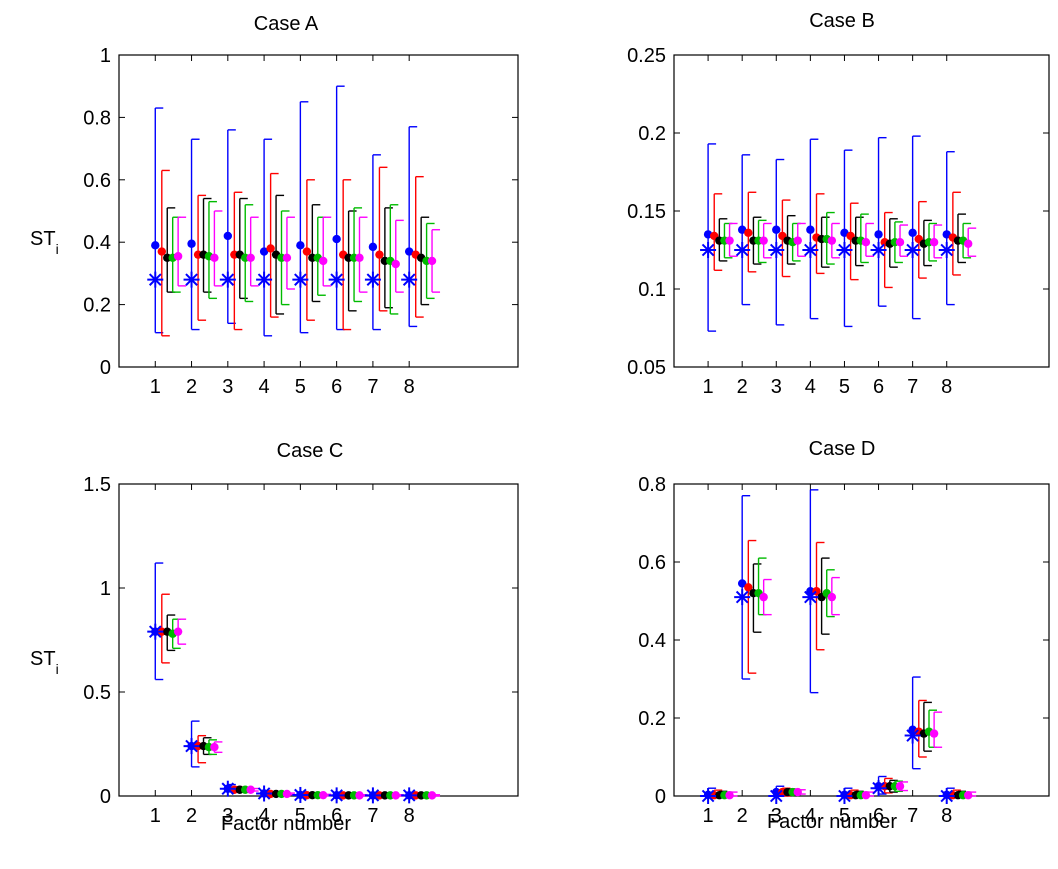 The width and height of the screenshot is (1058, 869). I want to click on y-tick-label: 0.05, so click(646, 368).